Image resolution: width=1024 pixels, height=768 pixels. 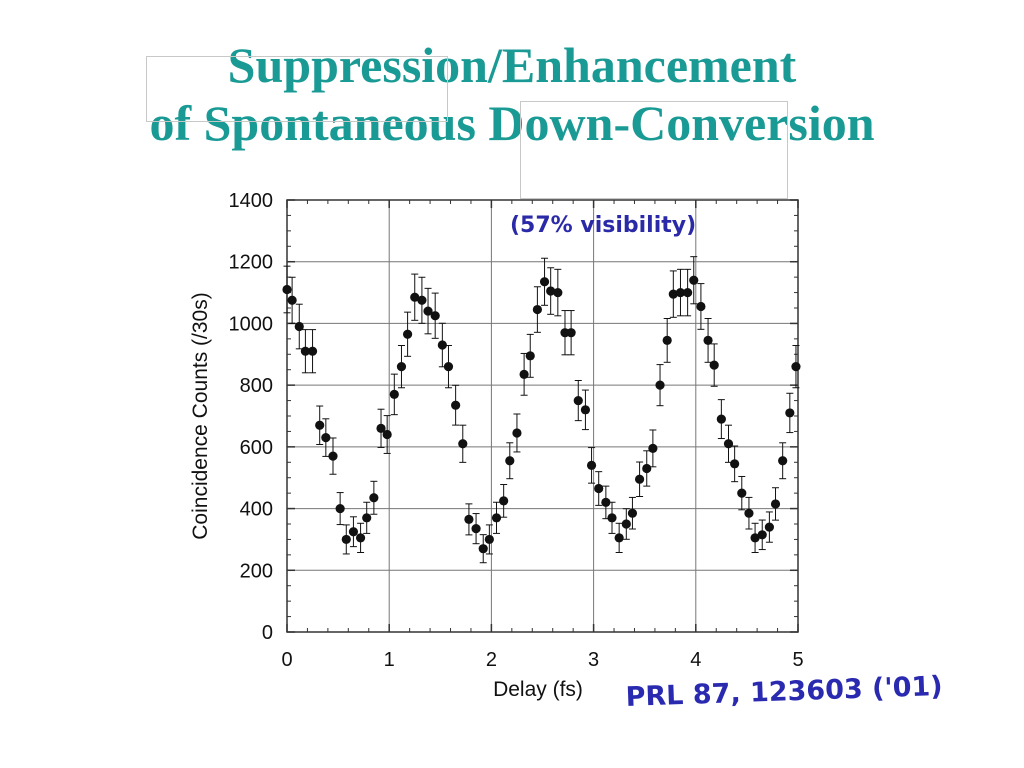 I want to click on x-tick-label: 3, so click(x=593, y=660).